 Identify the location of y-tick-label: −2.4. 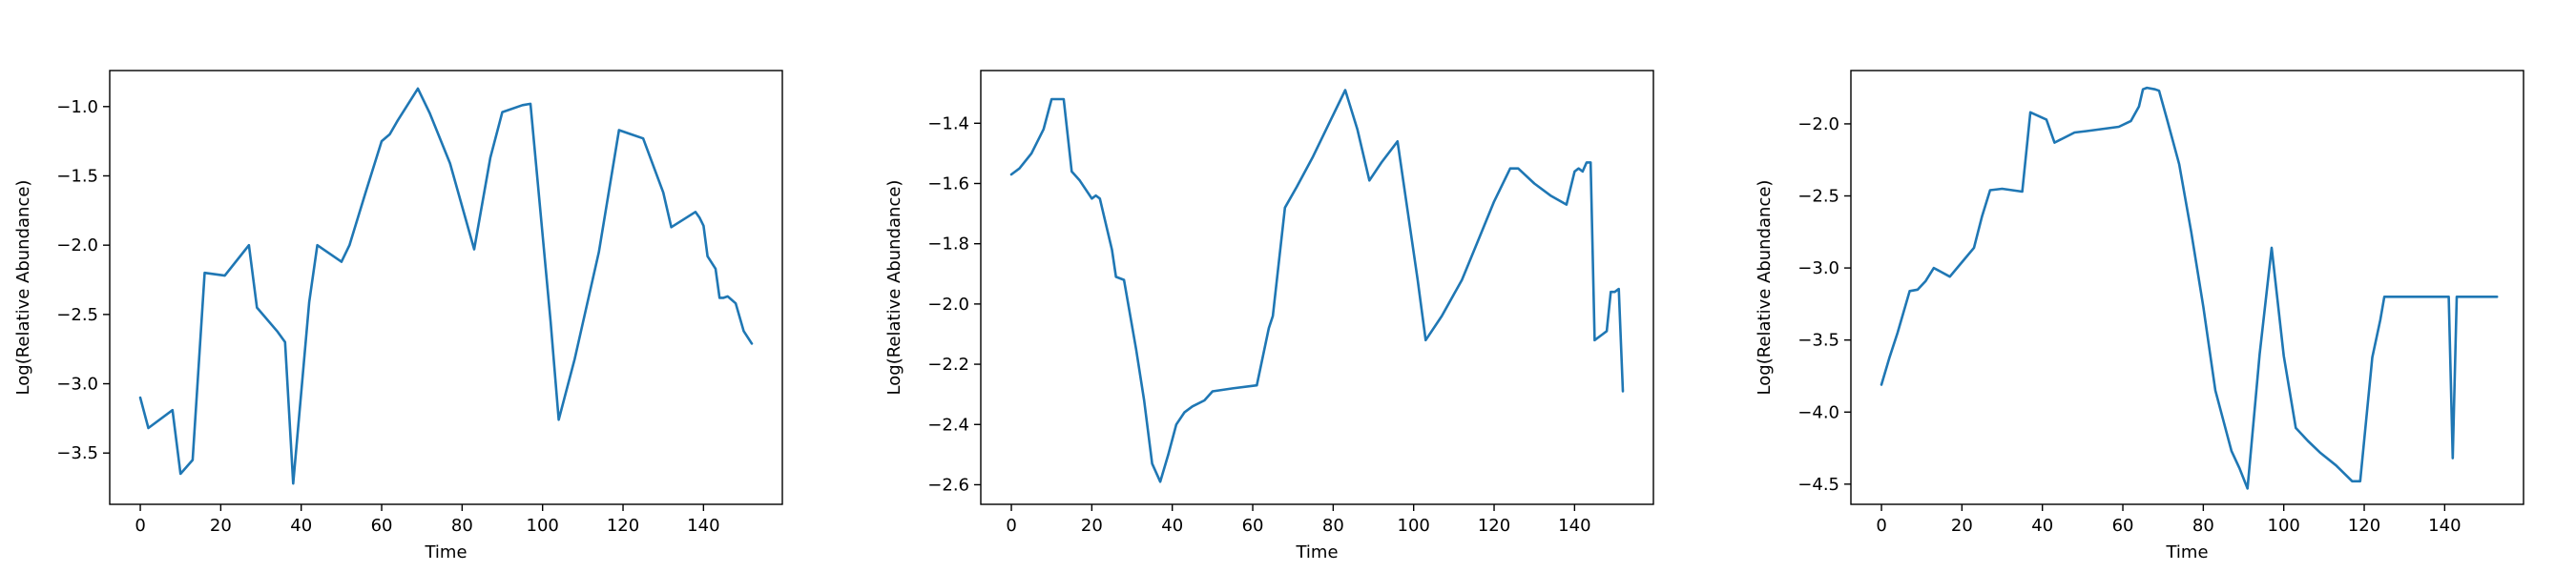
(948, 425).